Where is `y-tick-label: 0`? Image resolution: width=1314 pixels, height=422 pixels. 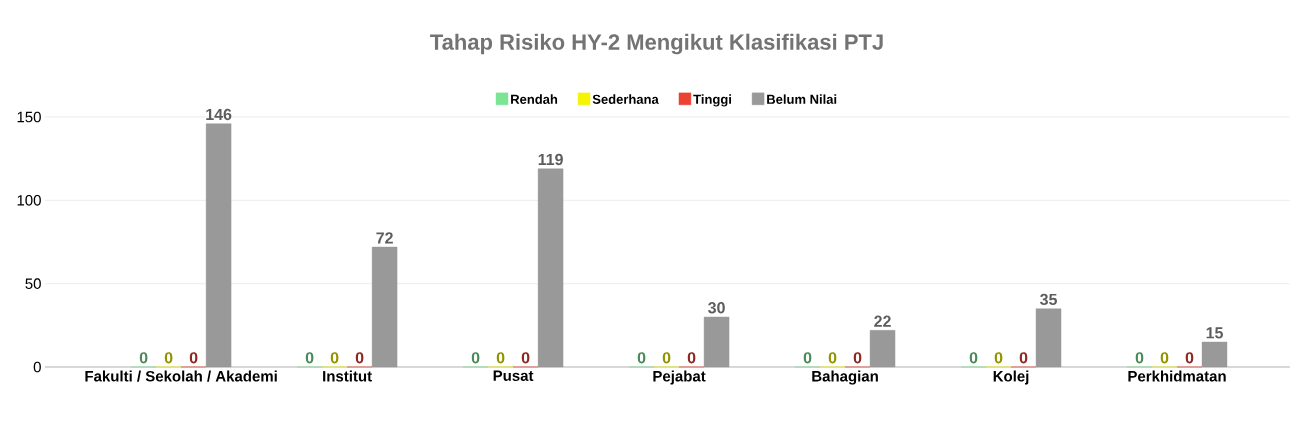 y-tick-label: 0 is located at coordinates (37, 367).